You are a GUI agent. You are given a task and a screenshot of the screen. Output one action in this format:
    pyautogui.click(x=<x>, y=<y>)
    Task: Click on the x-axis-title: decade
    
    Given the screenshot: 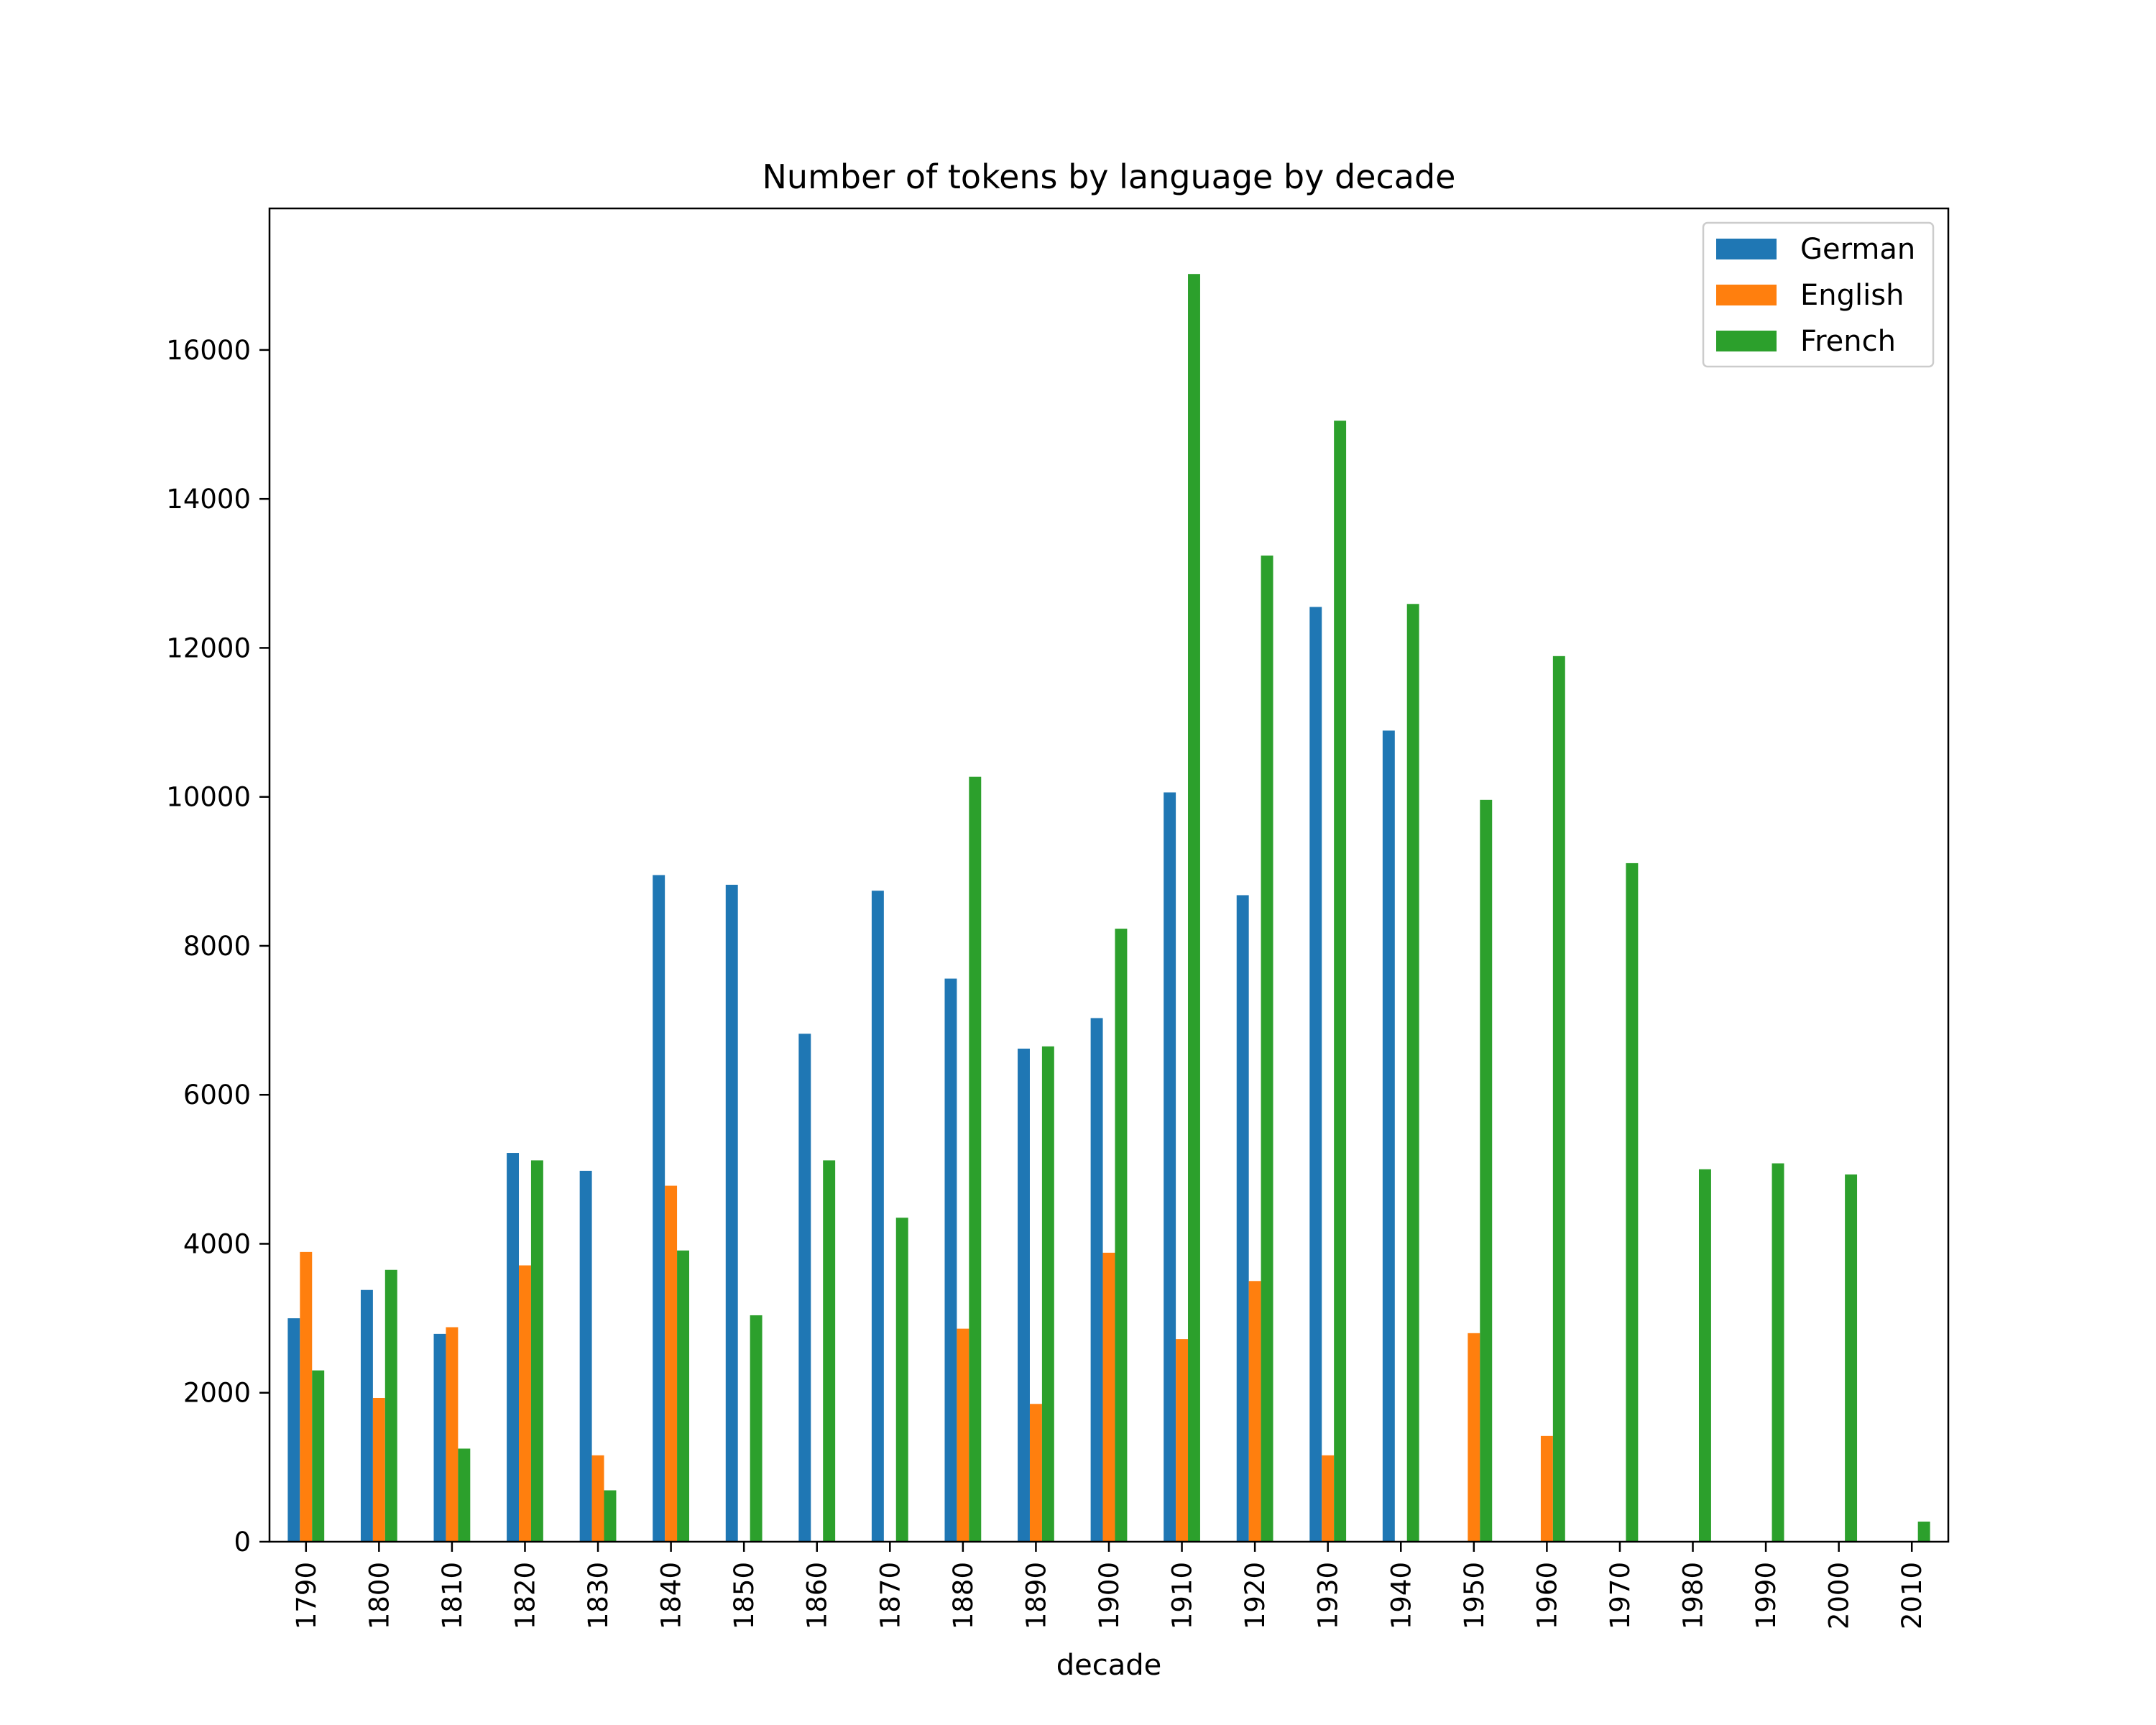 What is the action you would take?
    pyautogui.click(x=1109, y=1665)
    